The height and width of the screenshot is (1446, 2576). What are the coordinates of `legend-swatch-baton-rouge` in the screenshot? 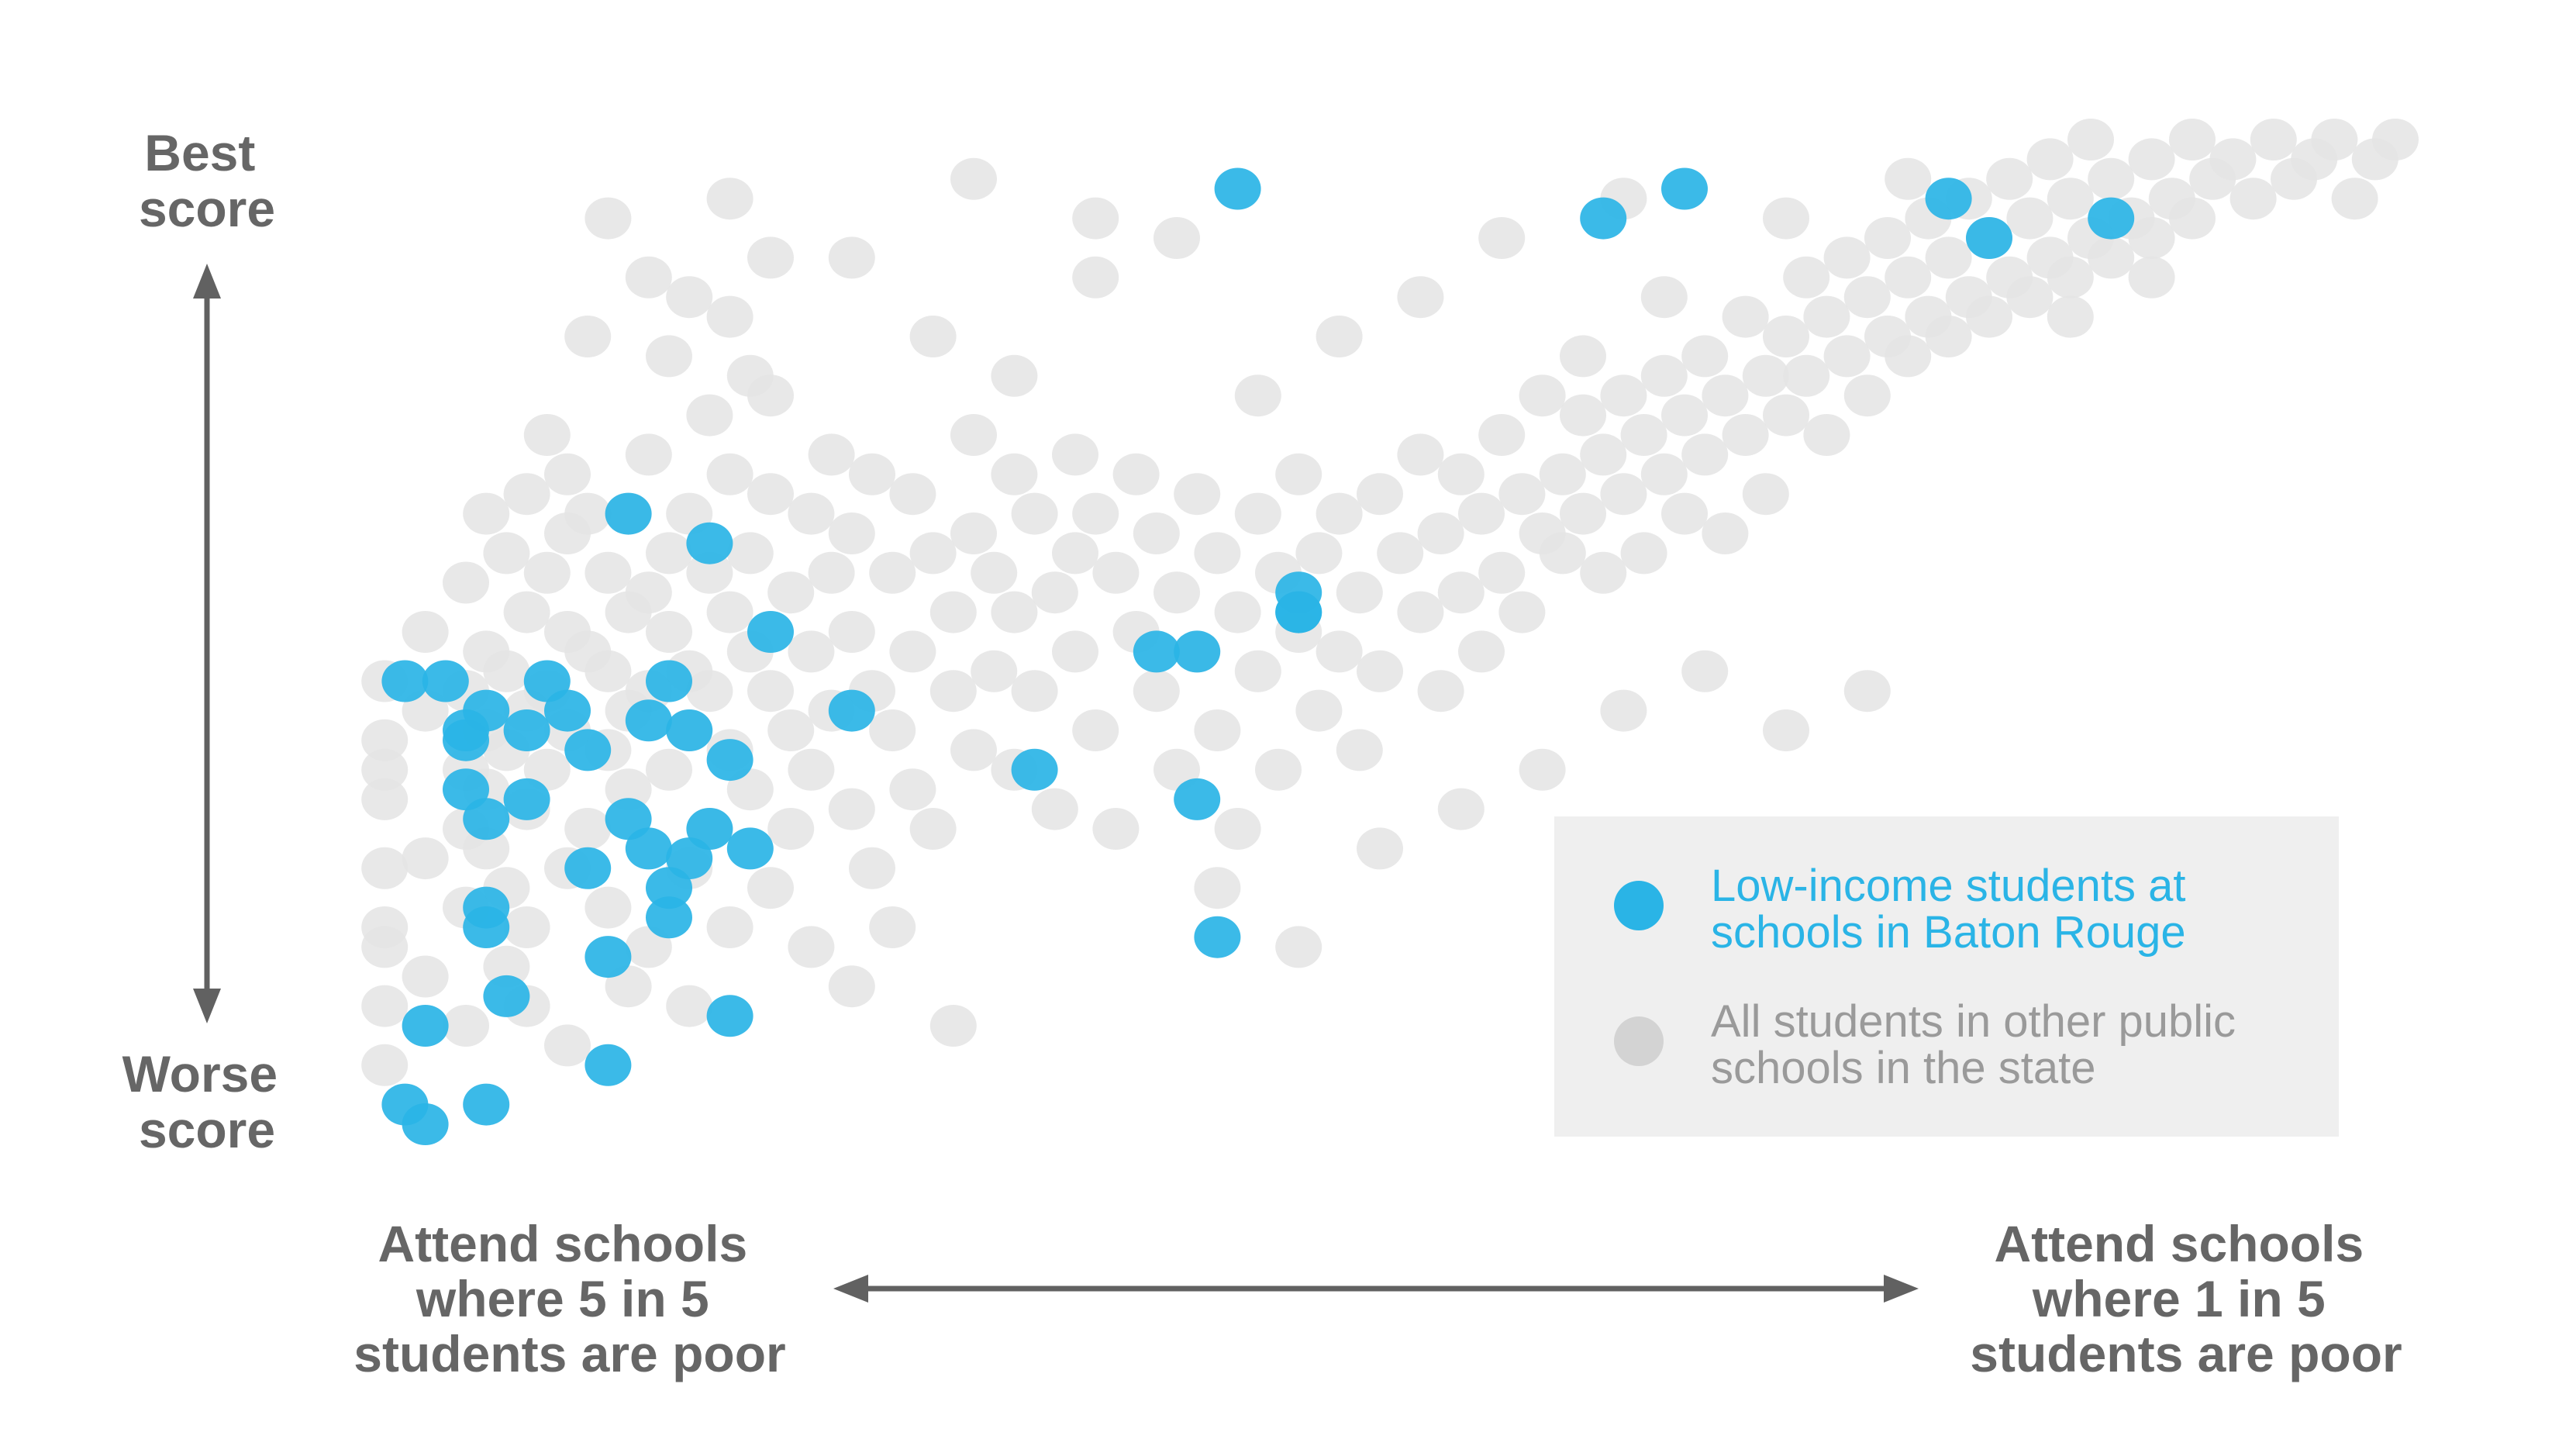 It's located at (1639, 906).